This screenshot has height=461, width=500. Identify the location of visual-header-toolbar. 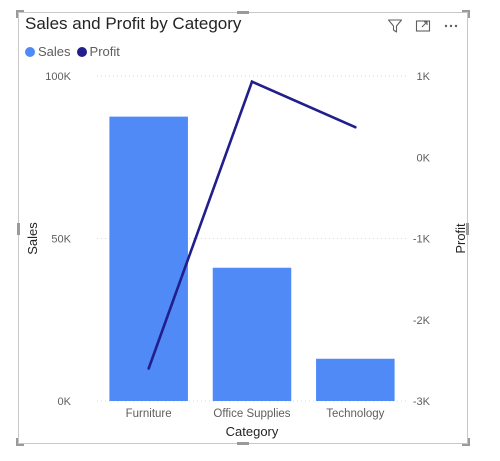
(423, 26).